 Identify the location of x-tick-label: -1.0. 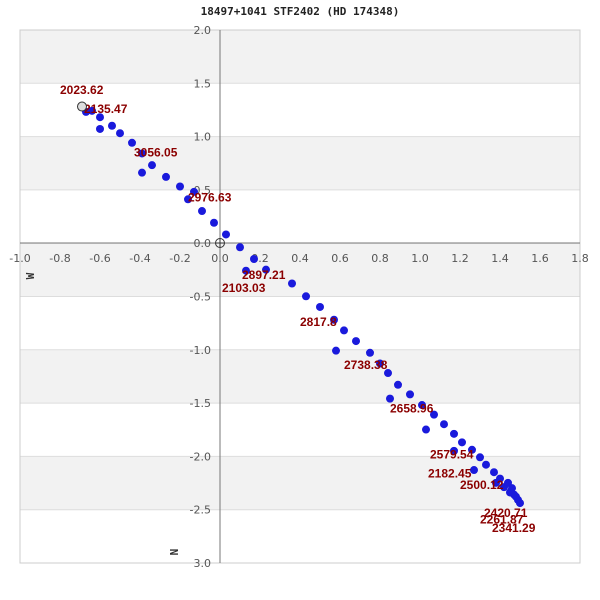
(19, 258).